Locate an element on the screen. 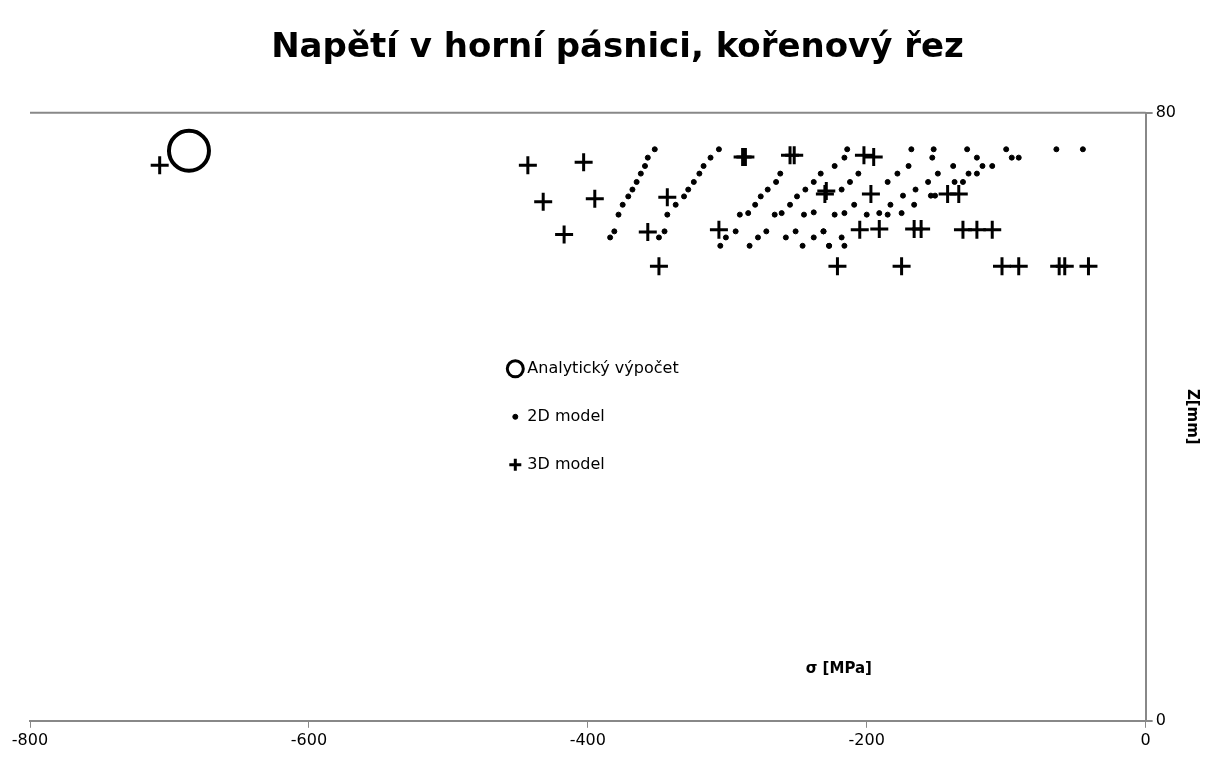  legend-label: 2D model is located at coordinates (566, 415).